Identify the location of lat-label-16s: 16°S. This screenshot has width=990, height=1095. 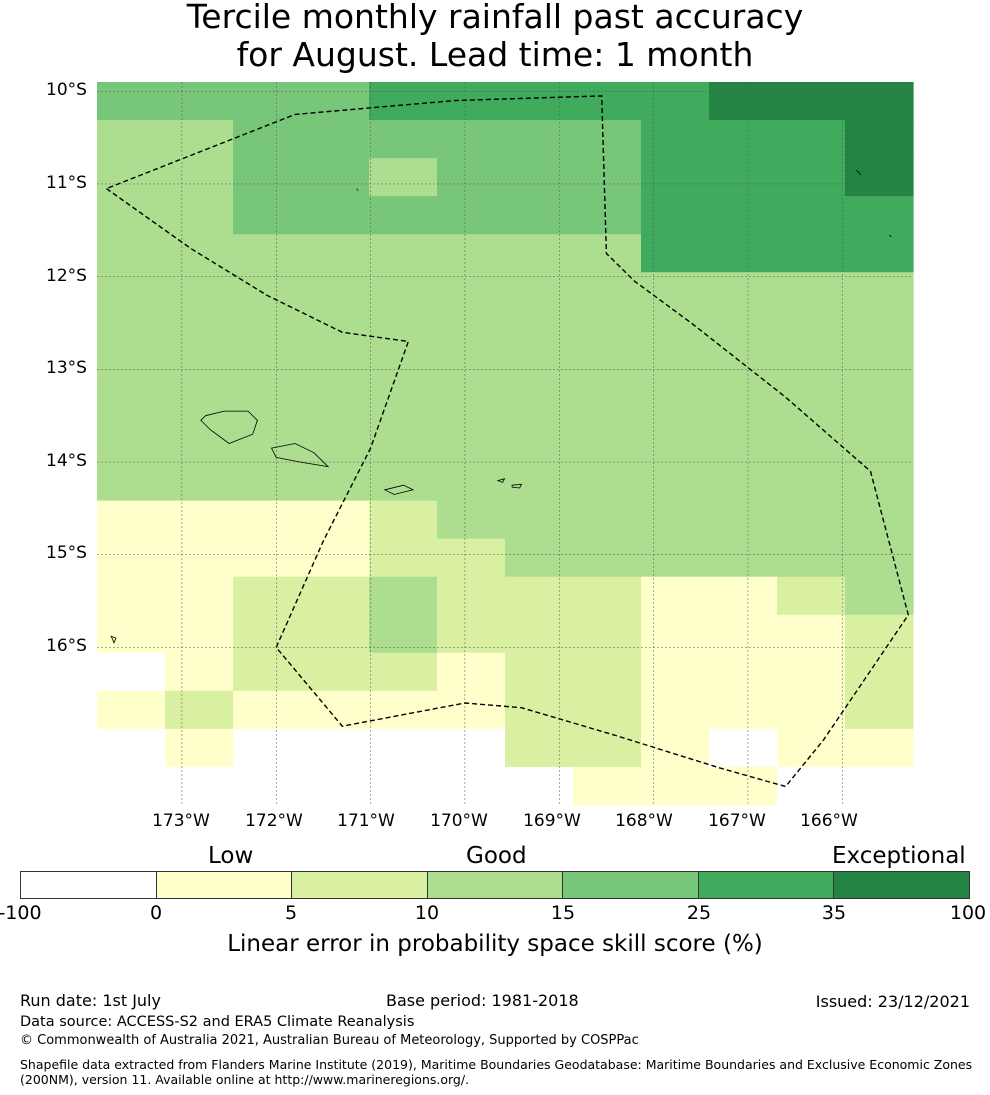
(66, 646).